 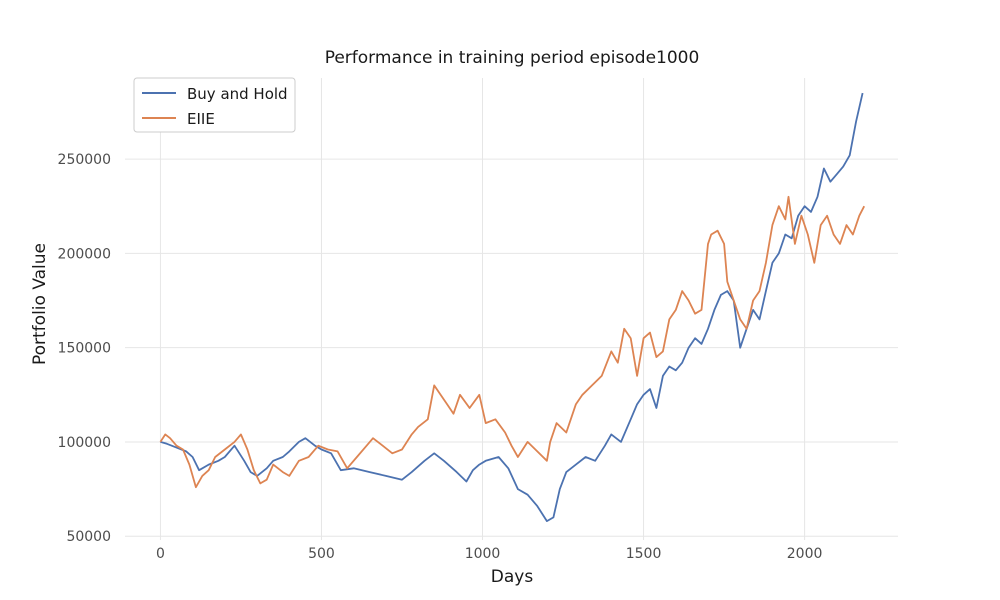 What do you see at coordinates (805, 554) in the screenshot?
I see `x-tick-label: 2000` at bounding box center [805, 554].